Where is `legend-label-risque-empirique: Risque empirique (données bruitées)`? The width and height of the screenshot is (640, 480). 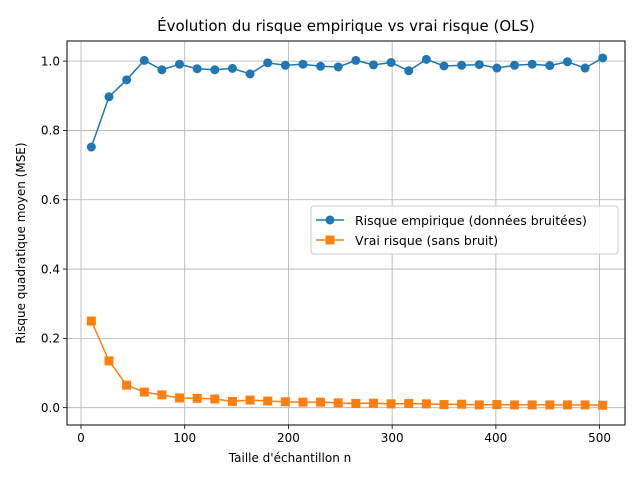 legend-label-risque-empirique: Risque empirique (données bruitées) is located at coordinates (471, 220).